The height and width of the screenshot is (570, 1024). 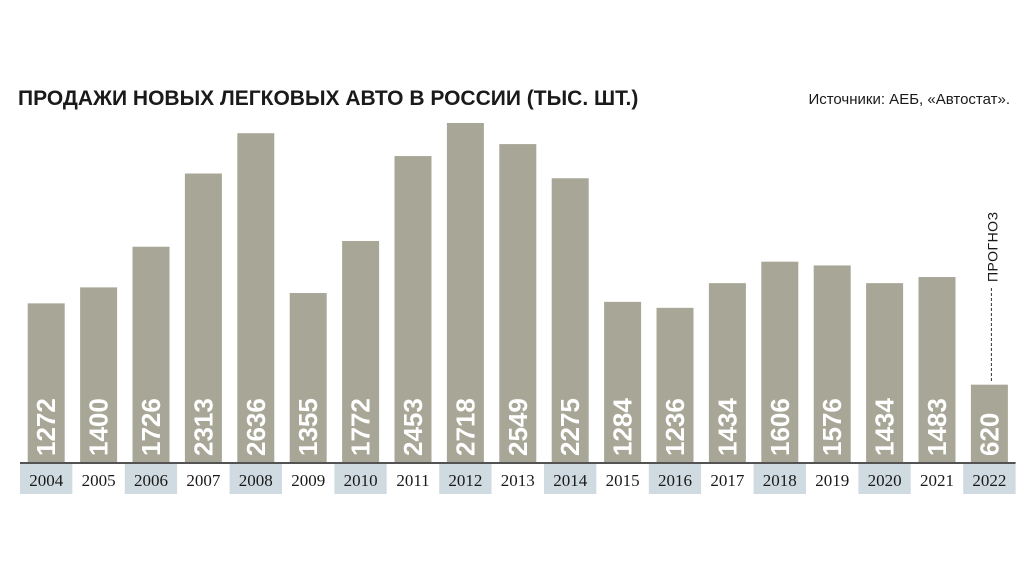 I want to click on x-tick-label: 2008, so click(x=256, y=480).